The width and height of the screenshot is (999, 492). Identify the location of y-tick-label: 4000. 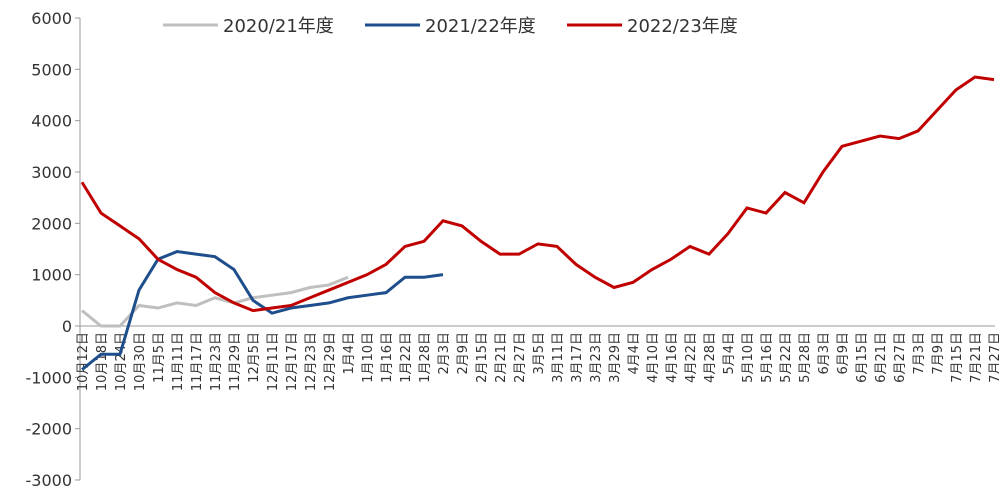
(51, 121).